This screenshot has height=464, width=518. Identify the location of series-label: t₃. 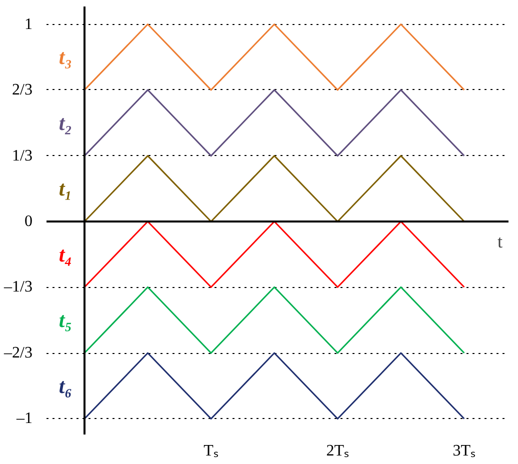
(65, 57).